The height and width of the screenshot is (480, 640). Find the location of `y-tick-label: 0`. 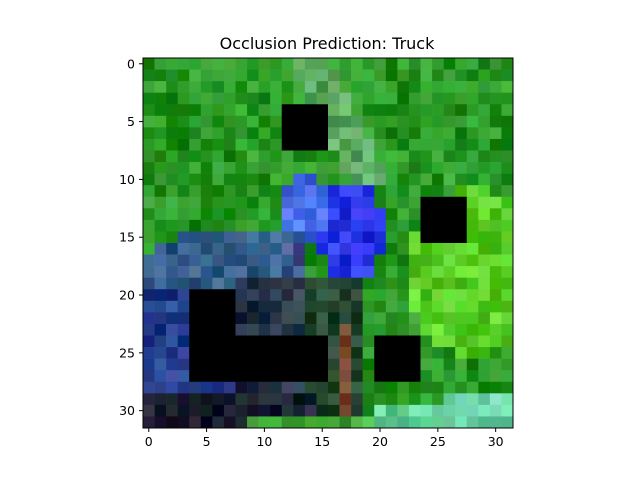

y-tick-label: 0 is located at coordinates (131, 63).